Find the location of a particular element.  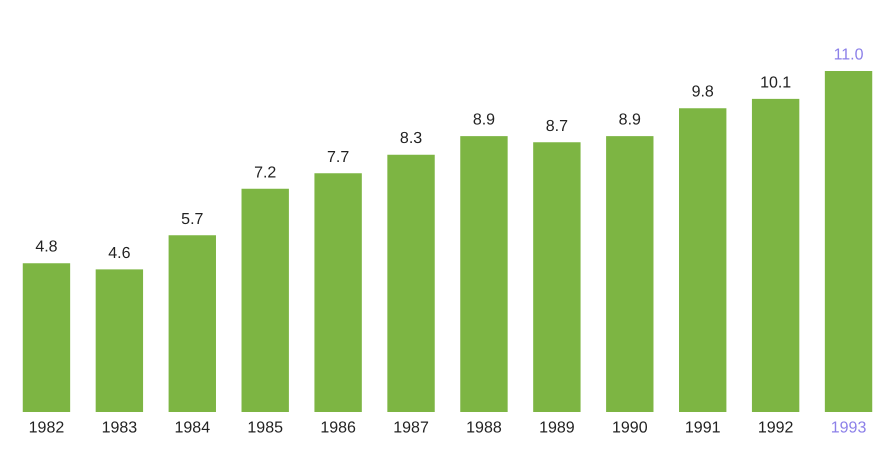

data-label: 11.0 is located at coordinates (849, 55).